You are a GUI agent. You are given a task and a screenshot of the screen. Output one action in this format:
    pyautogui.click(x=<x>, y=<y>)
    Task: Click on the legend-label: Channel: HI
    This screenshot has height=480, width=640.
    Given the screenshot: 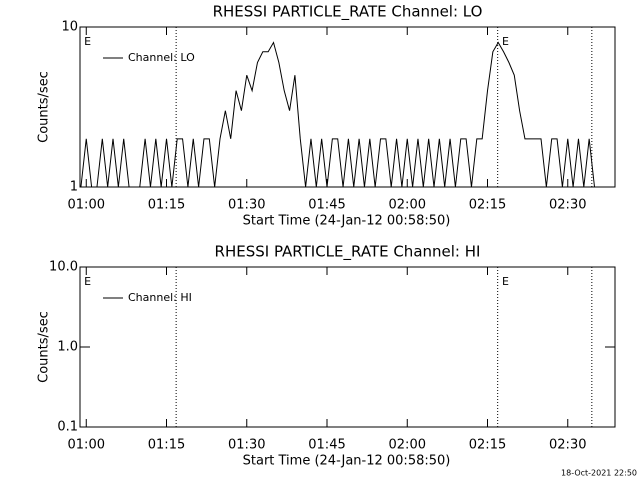 What is the action you would take?
    pyautogui.click(x=160, y=297)
    